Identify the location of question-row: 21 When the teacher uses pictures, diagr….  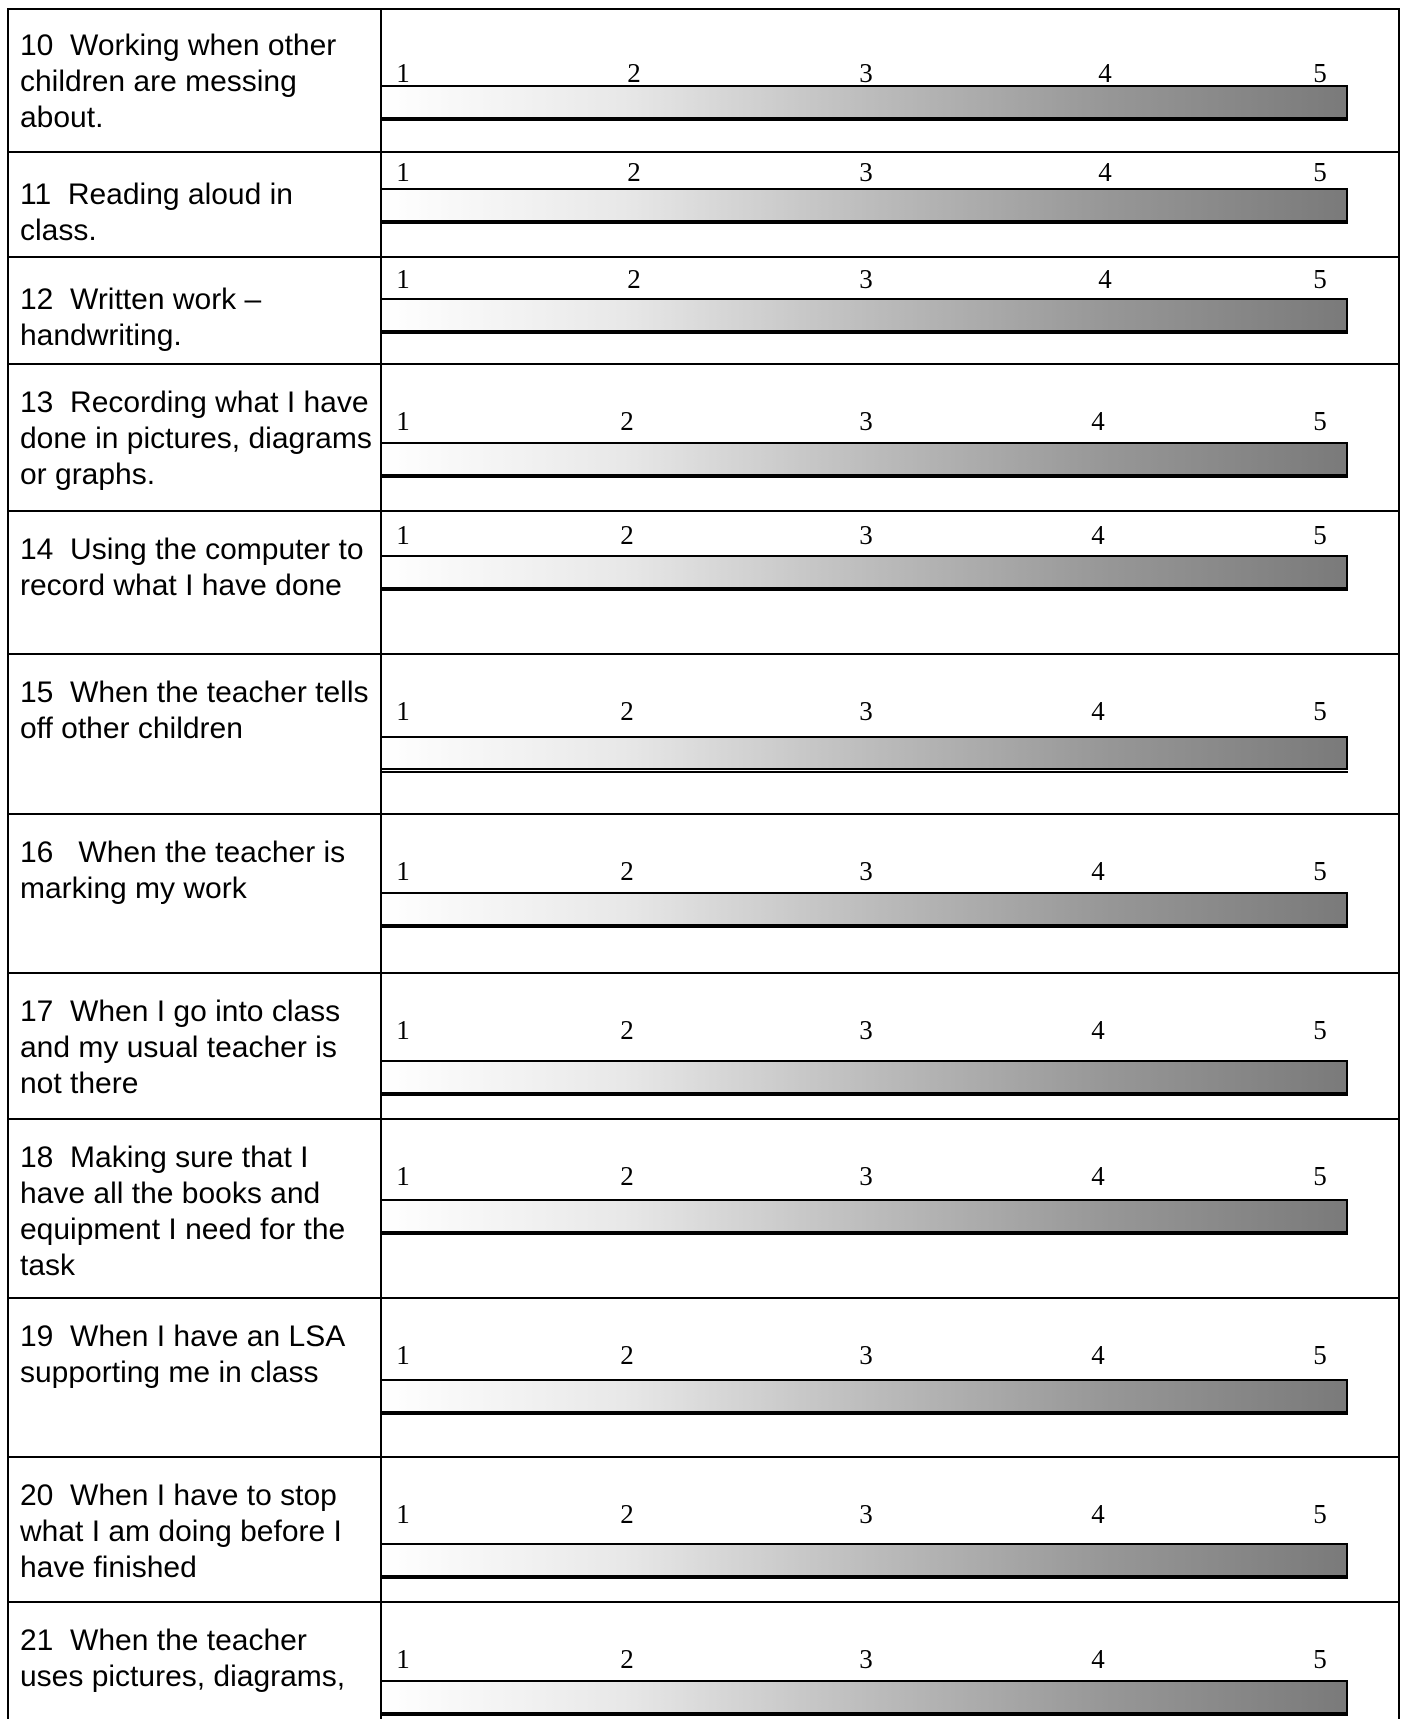
(703, 1661).